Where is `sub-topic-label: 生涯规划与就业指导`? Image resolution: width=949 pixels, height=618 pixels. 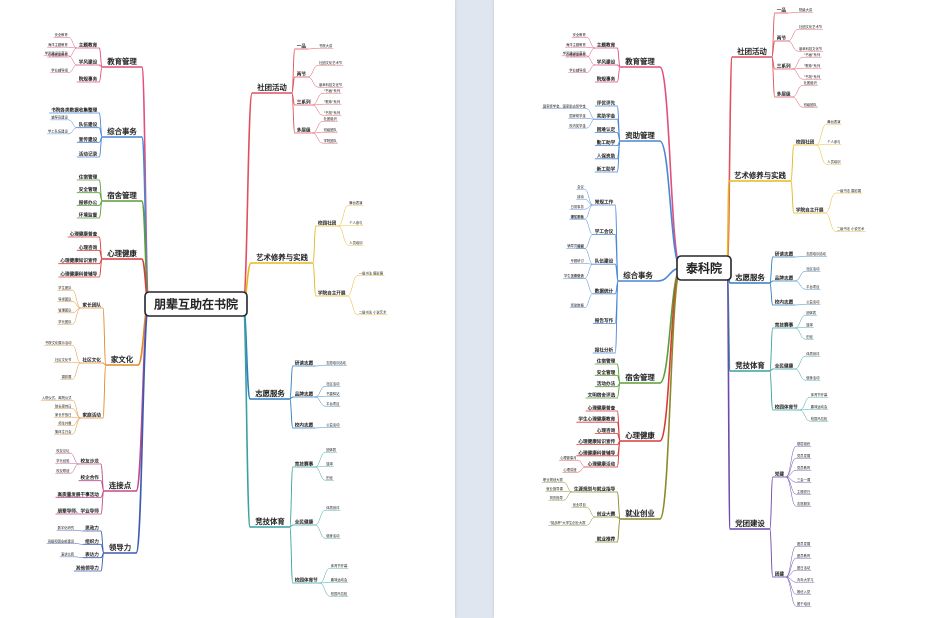 sub-topic-label: 生涯规划与就业指导 is located at coordinates (595, 489).